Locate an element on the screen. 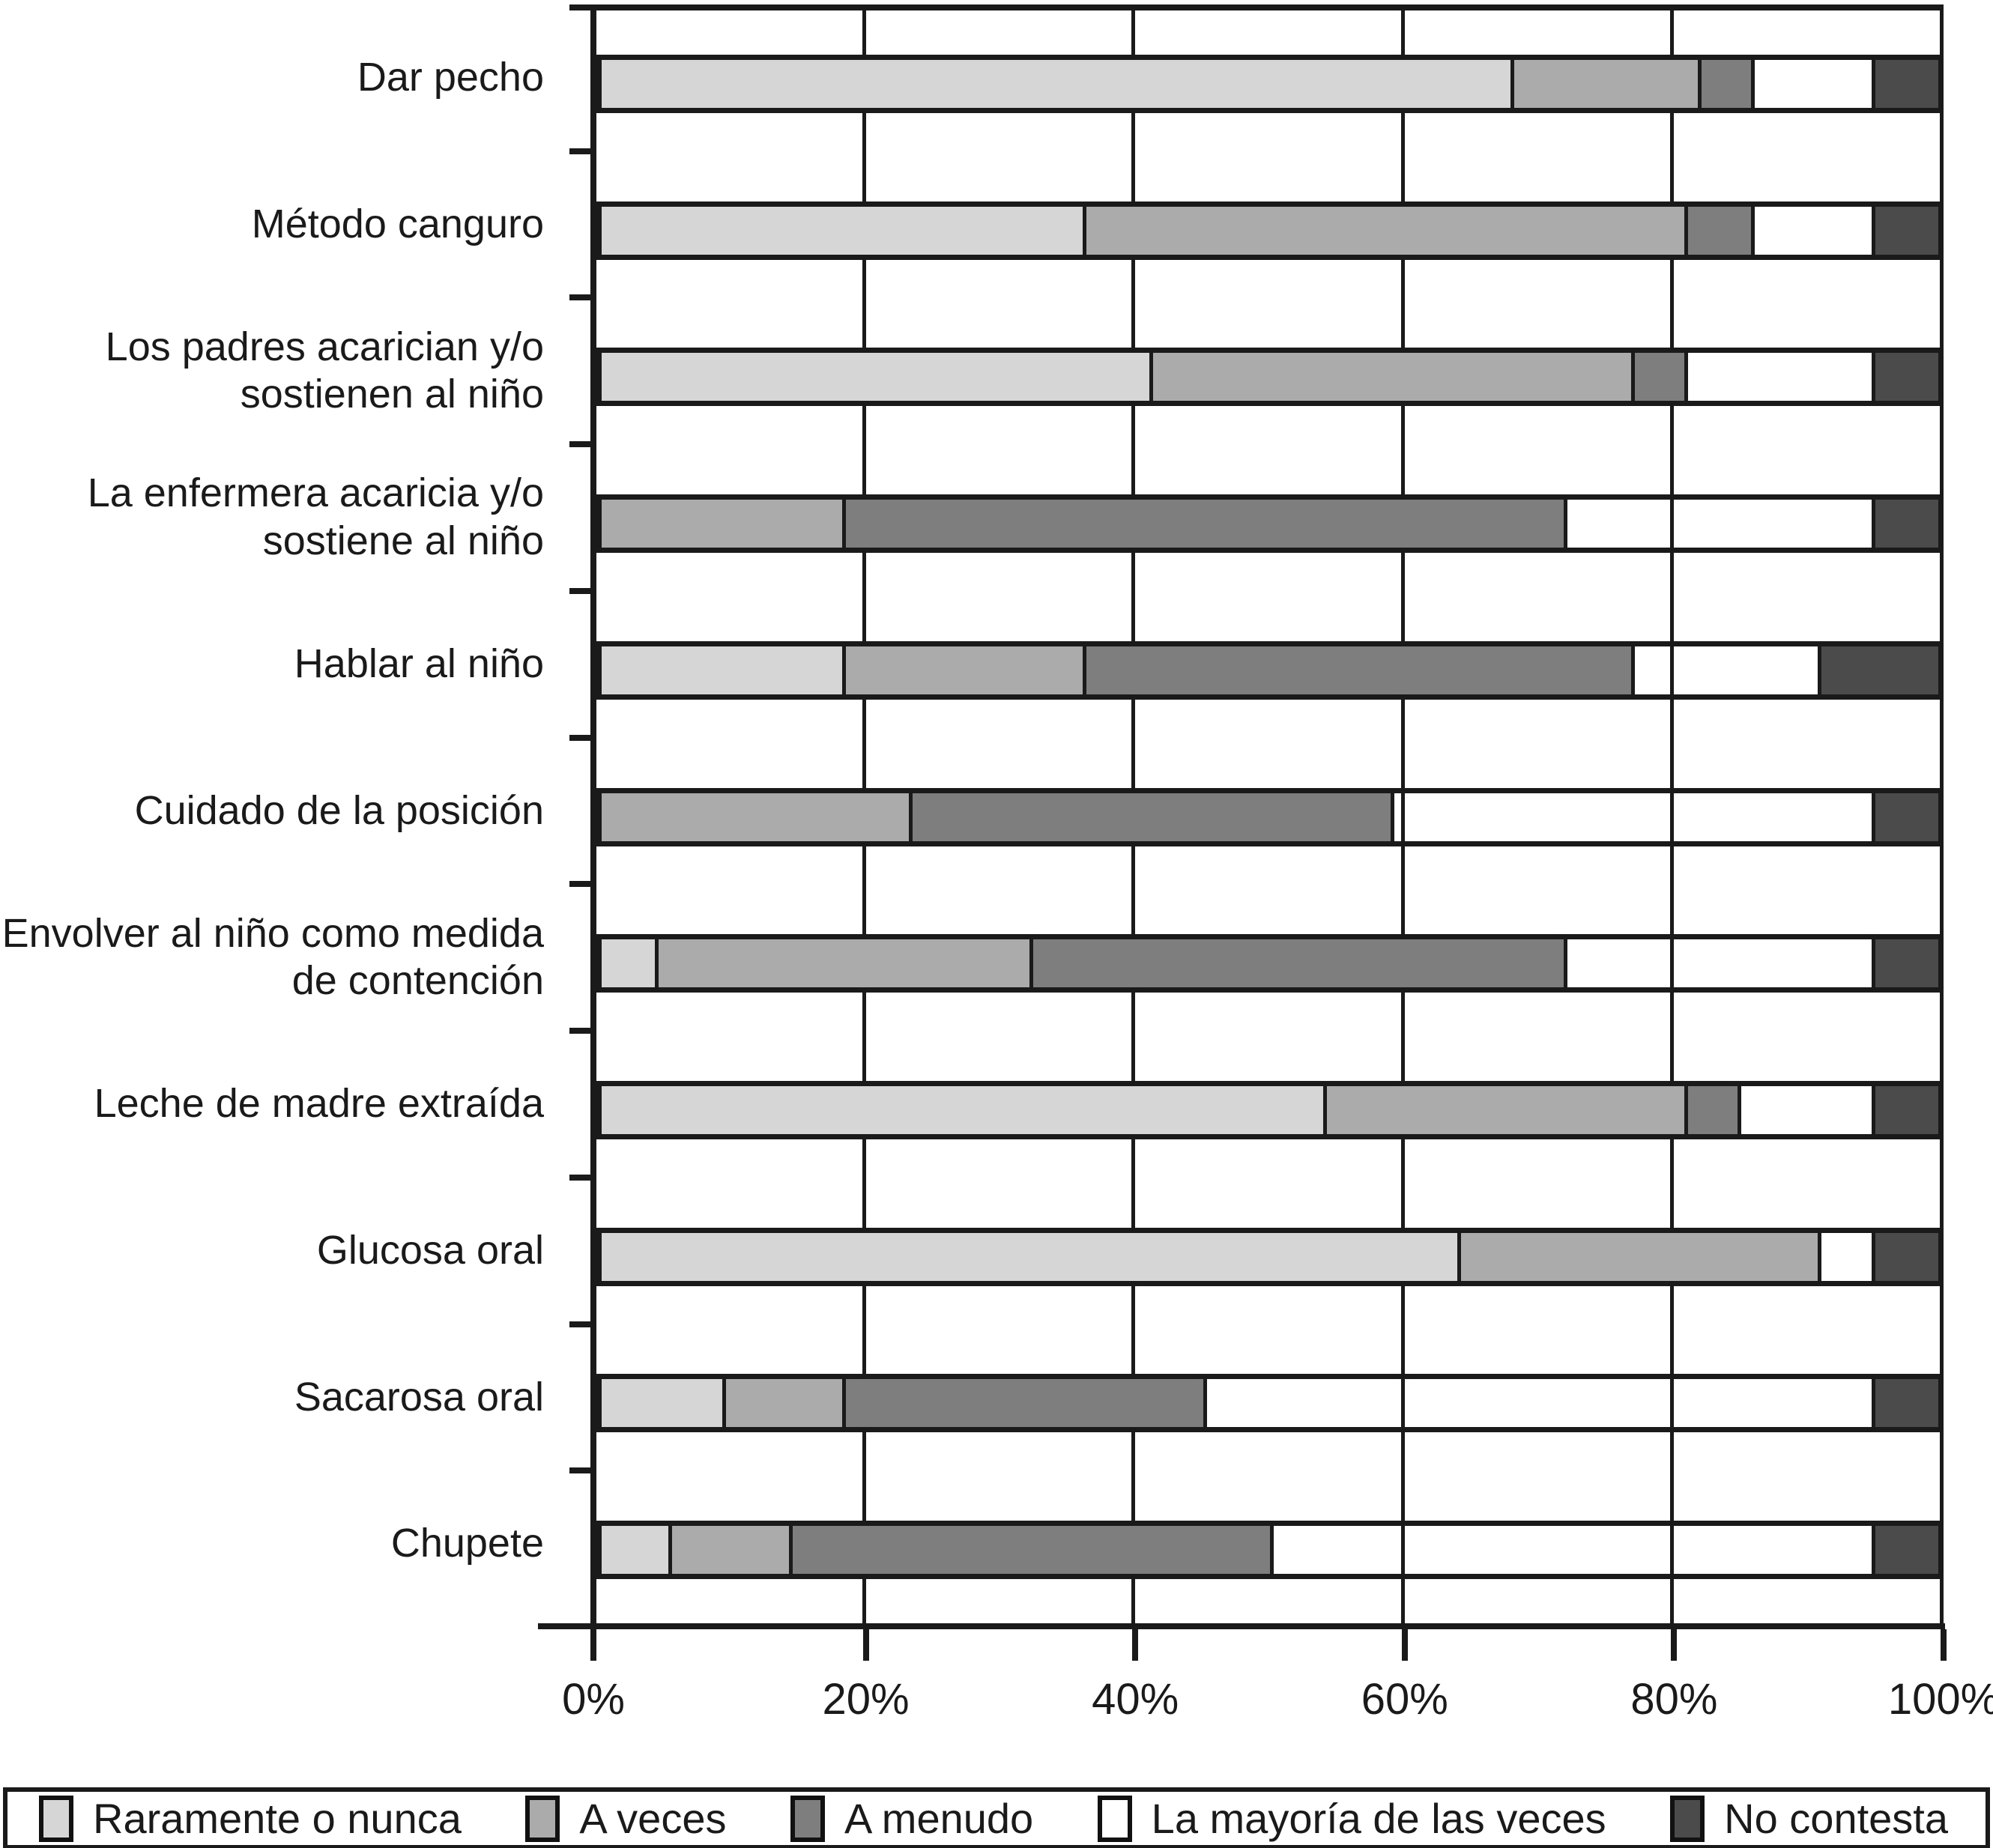 The height and width of the screenshot is (1848, 1993). legend-swatch-raramente-o-nunca is located at coordinates (56, 1818).